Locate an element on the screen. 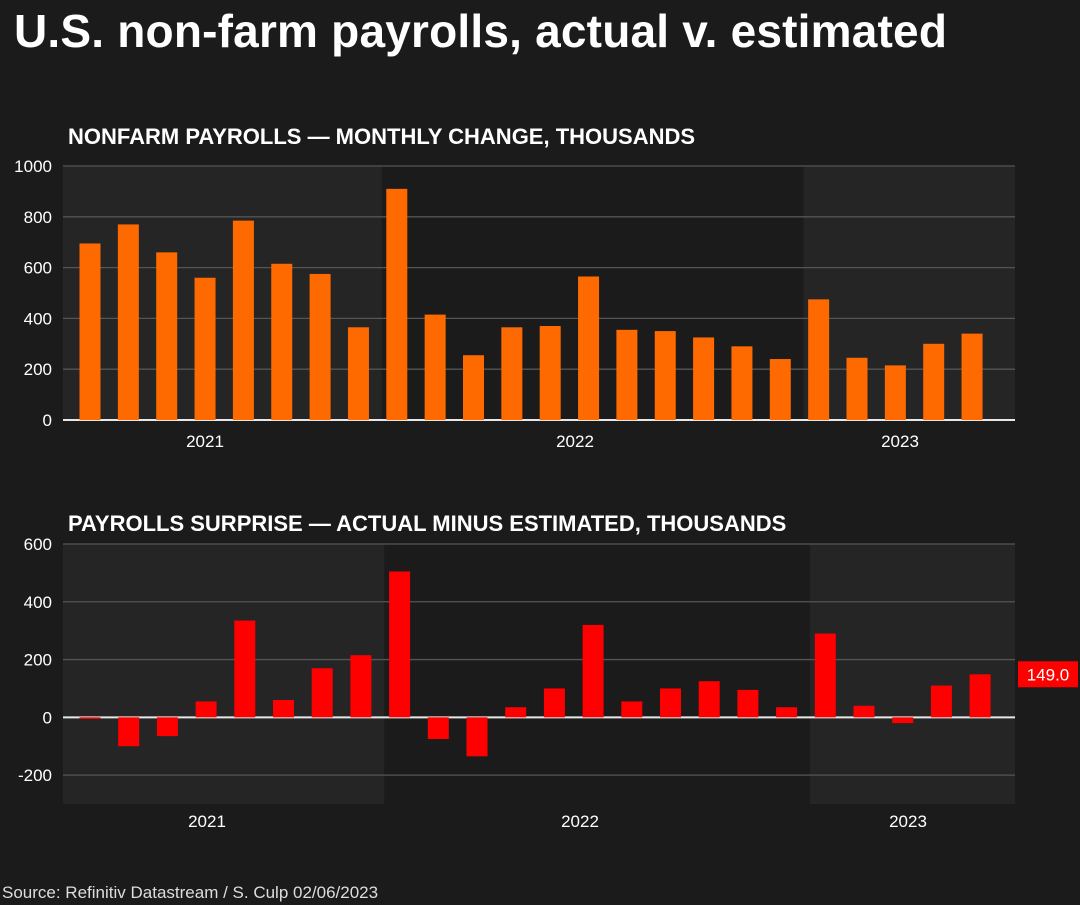  last-value-badge is located at coordinates (1048, 674).